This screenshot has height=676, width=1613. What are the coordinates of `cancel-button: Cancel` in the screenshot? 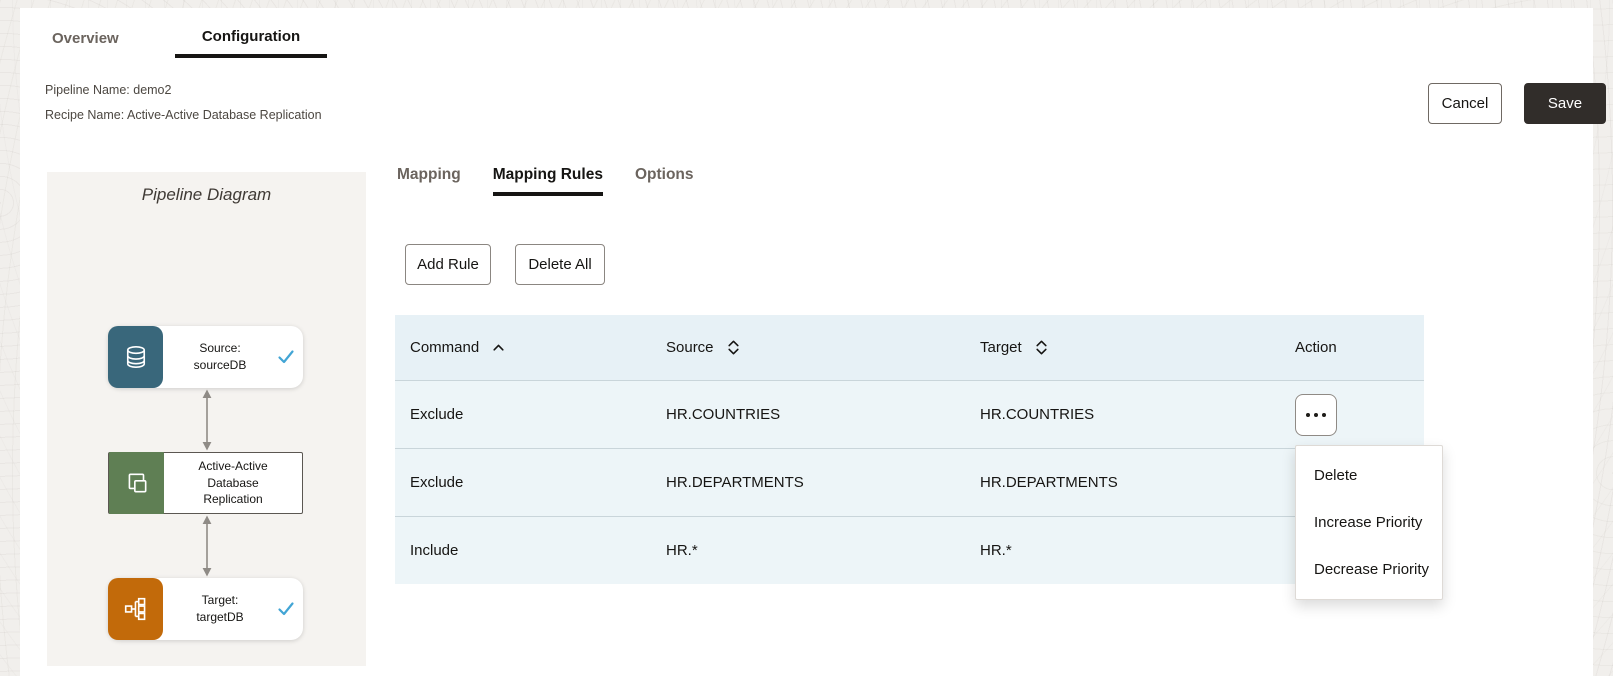 It's located at (1465, 103).